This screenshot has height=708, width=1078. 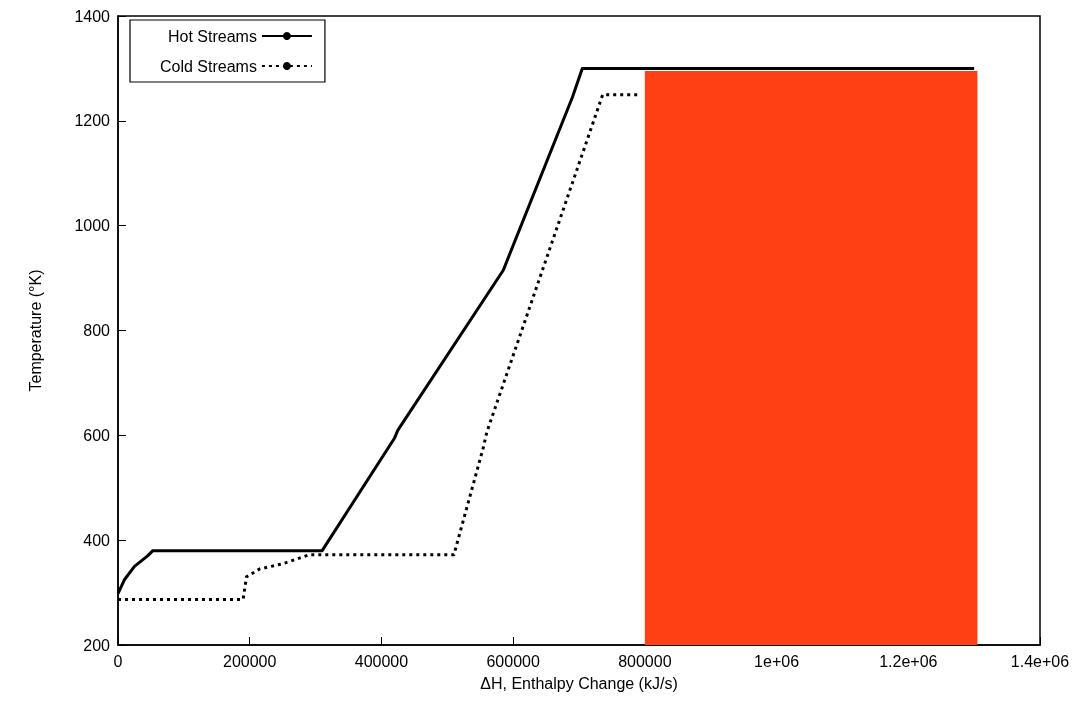 What do you see at coordinates (250, 661) in the screenshot?
I see `x-tick-label: 200000` at bounding box center [250, 661].